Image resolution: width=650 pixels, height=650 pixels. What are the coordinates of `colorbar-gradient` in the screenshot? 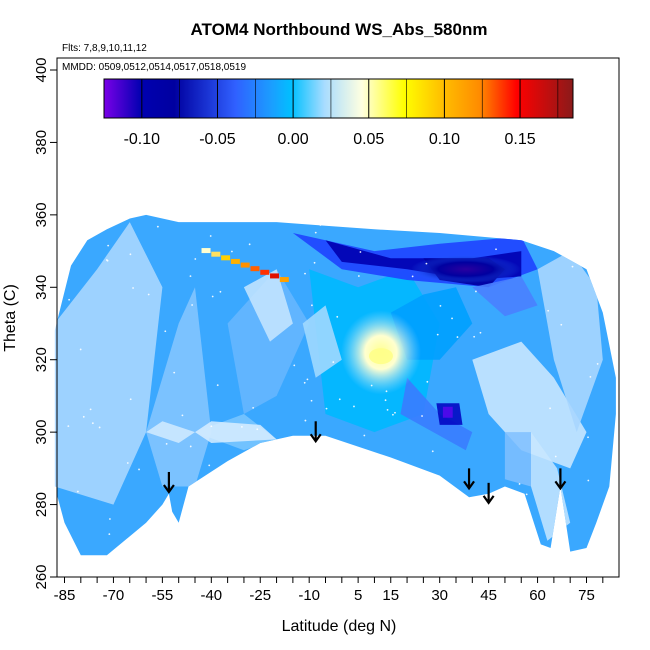 It's located at (338, 98).